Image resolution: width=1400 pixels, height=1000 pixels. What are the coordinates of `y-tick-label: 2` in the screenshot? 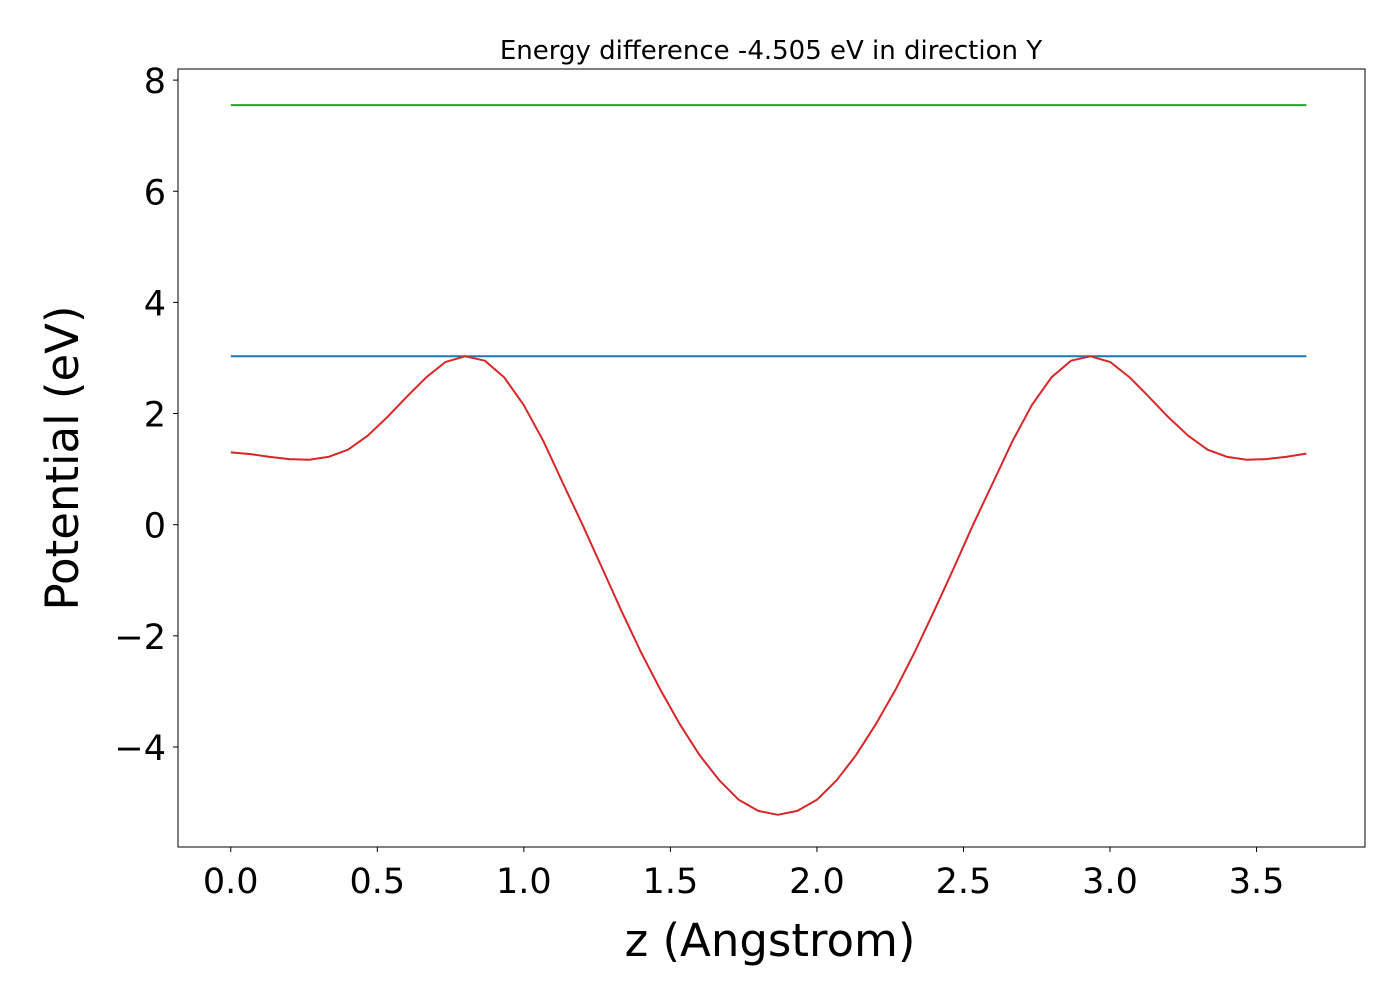 It's located at (155, 416).